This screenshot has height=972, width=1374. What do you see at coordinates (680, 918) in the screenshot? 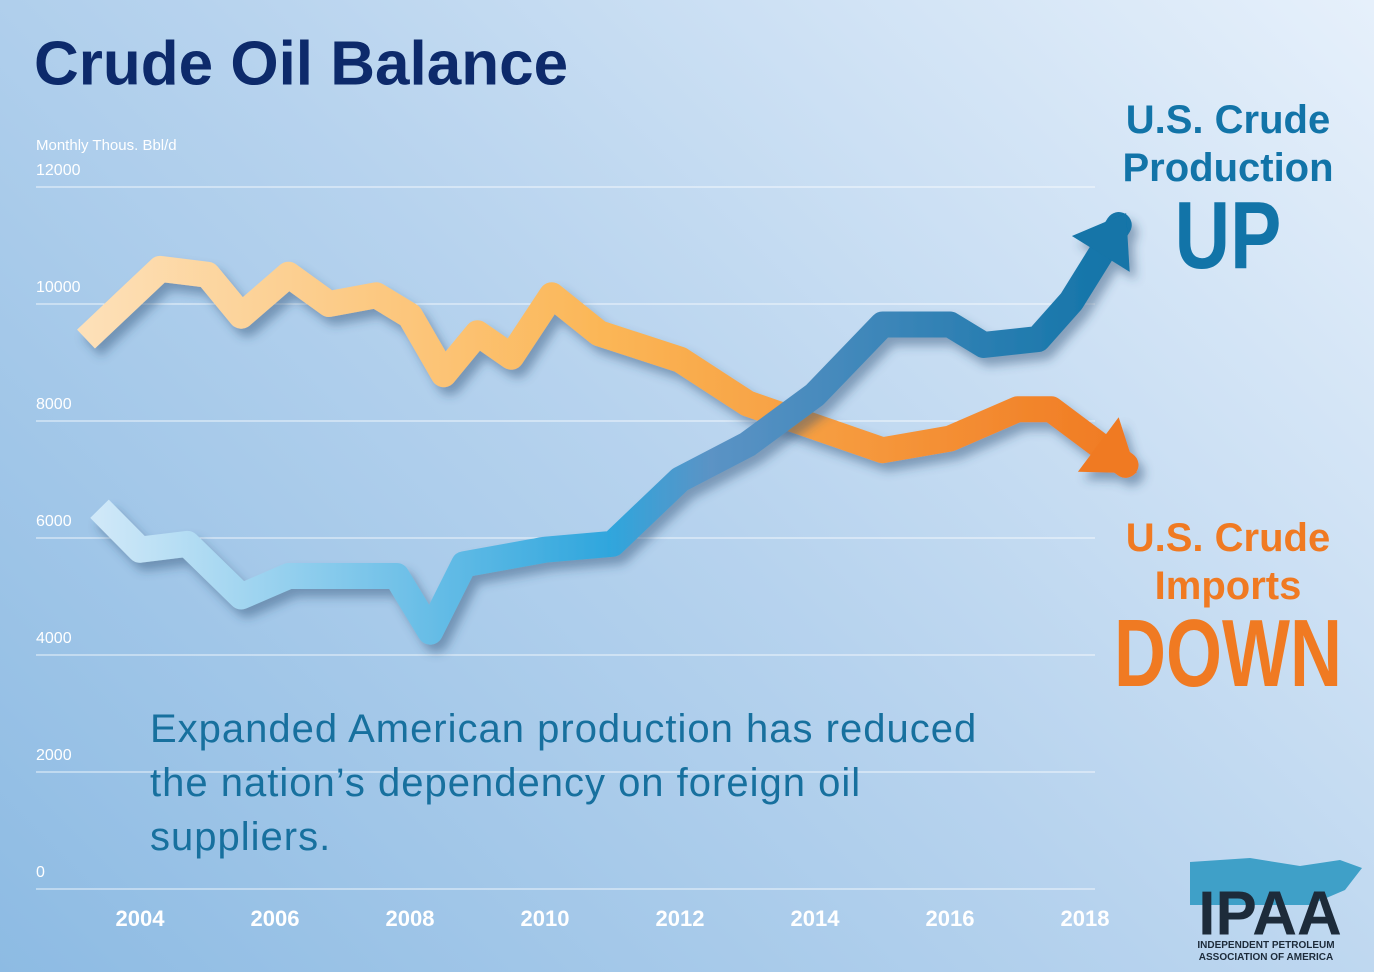
I see `x-tick-label: 2012` at bounding box center [680, 918].